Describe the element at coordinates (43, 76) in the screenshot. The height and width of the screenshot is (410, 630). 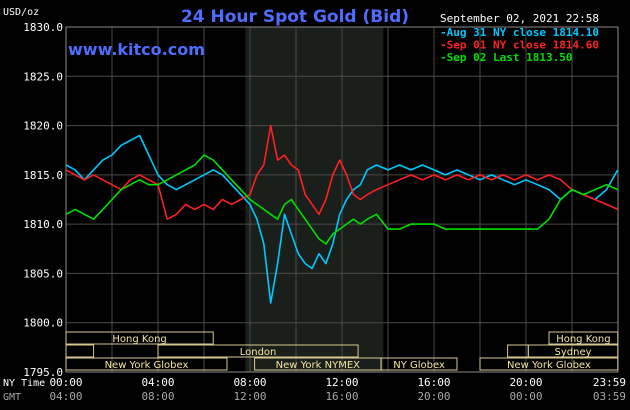
I see `y-tick-label: 1825.0` at that location.